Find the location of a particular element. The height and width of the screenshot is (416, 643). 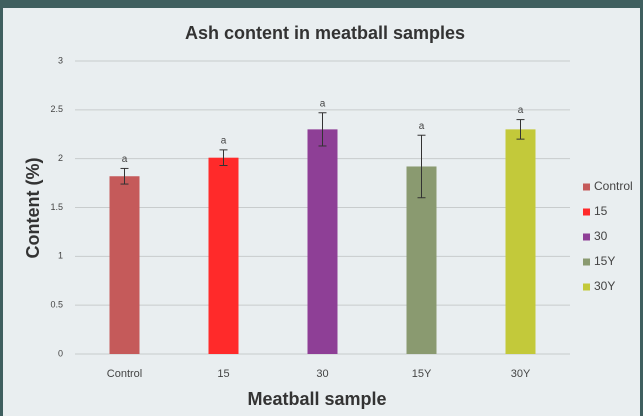

legend-label: 30 is located at coordinates (601, 236).